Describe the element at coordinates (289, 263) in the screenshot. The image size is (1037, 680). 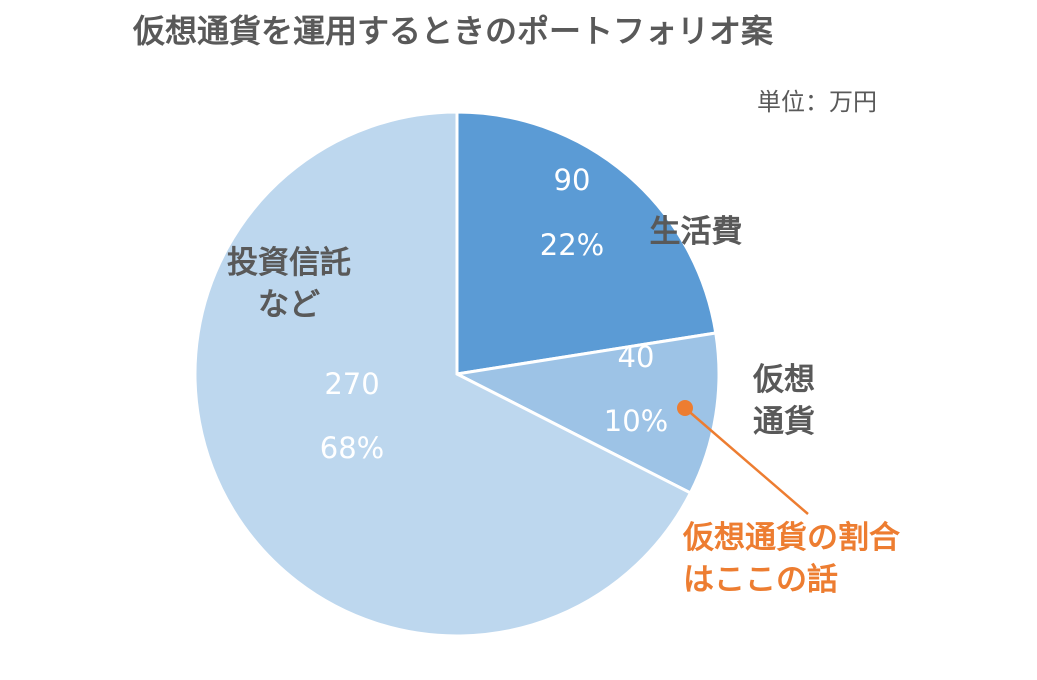
I see `slice-category-label: 投資信託` at that location.